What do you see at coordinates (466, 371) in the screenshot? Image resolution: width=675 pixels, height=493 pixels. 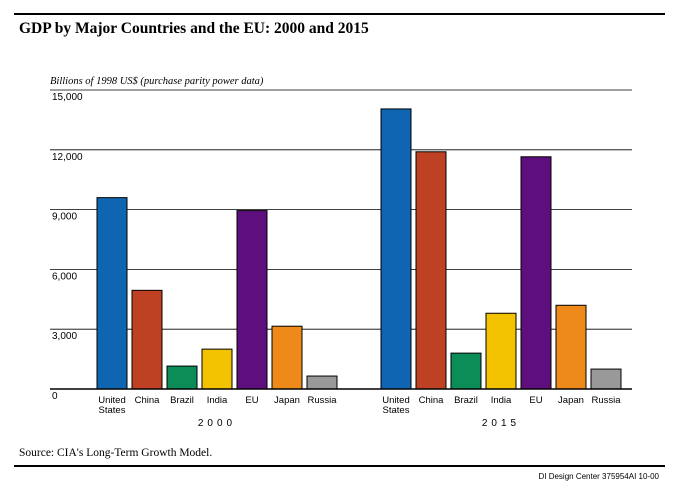 I see `bar-2015-brazil` at bounding box center [466, 371].